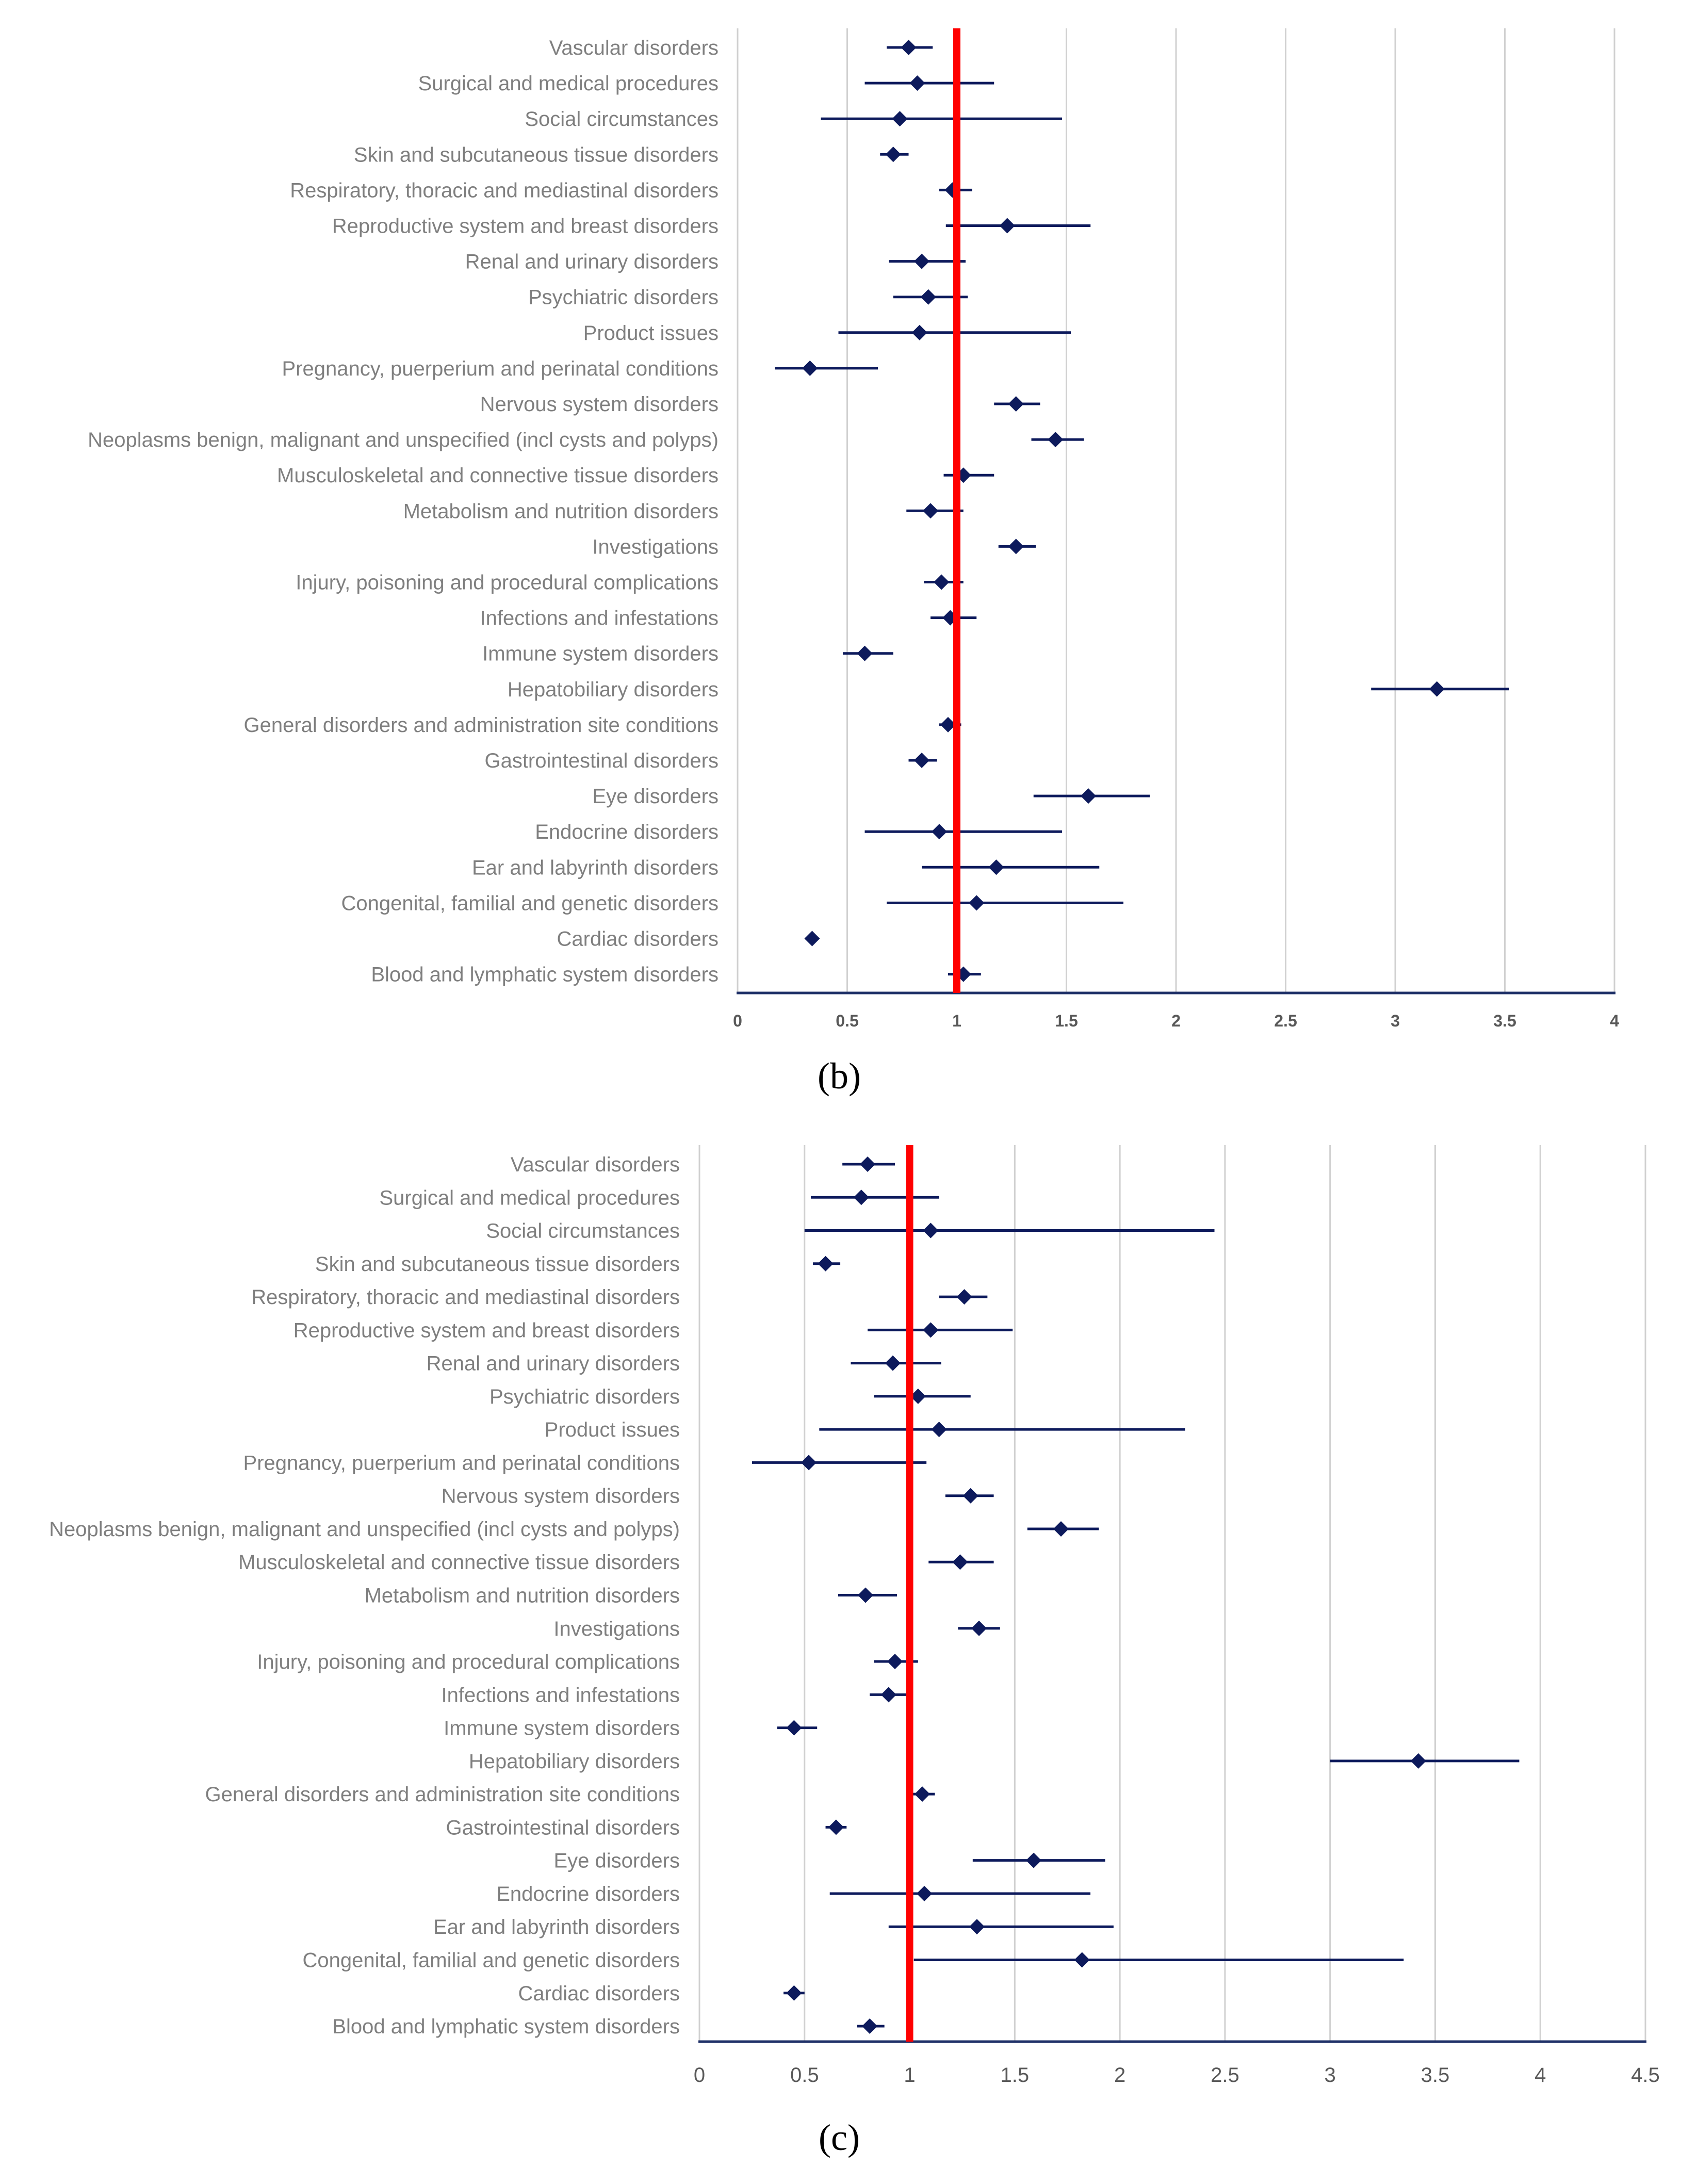  What do you see at coordinates (1119, 2075) in the screenshot?
I see `x-tick-label-c-4: 2` at bounding box center [1119, 2075].